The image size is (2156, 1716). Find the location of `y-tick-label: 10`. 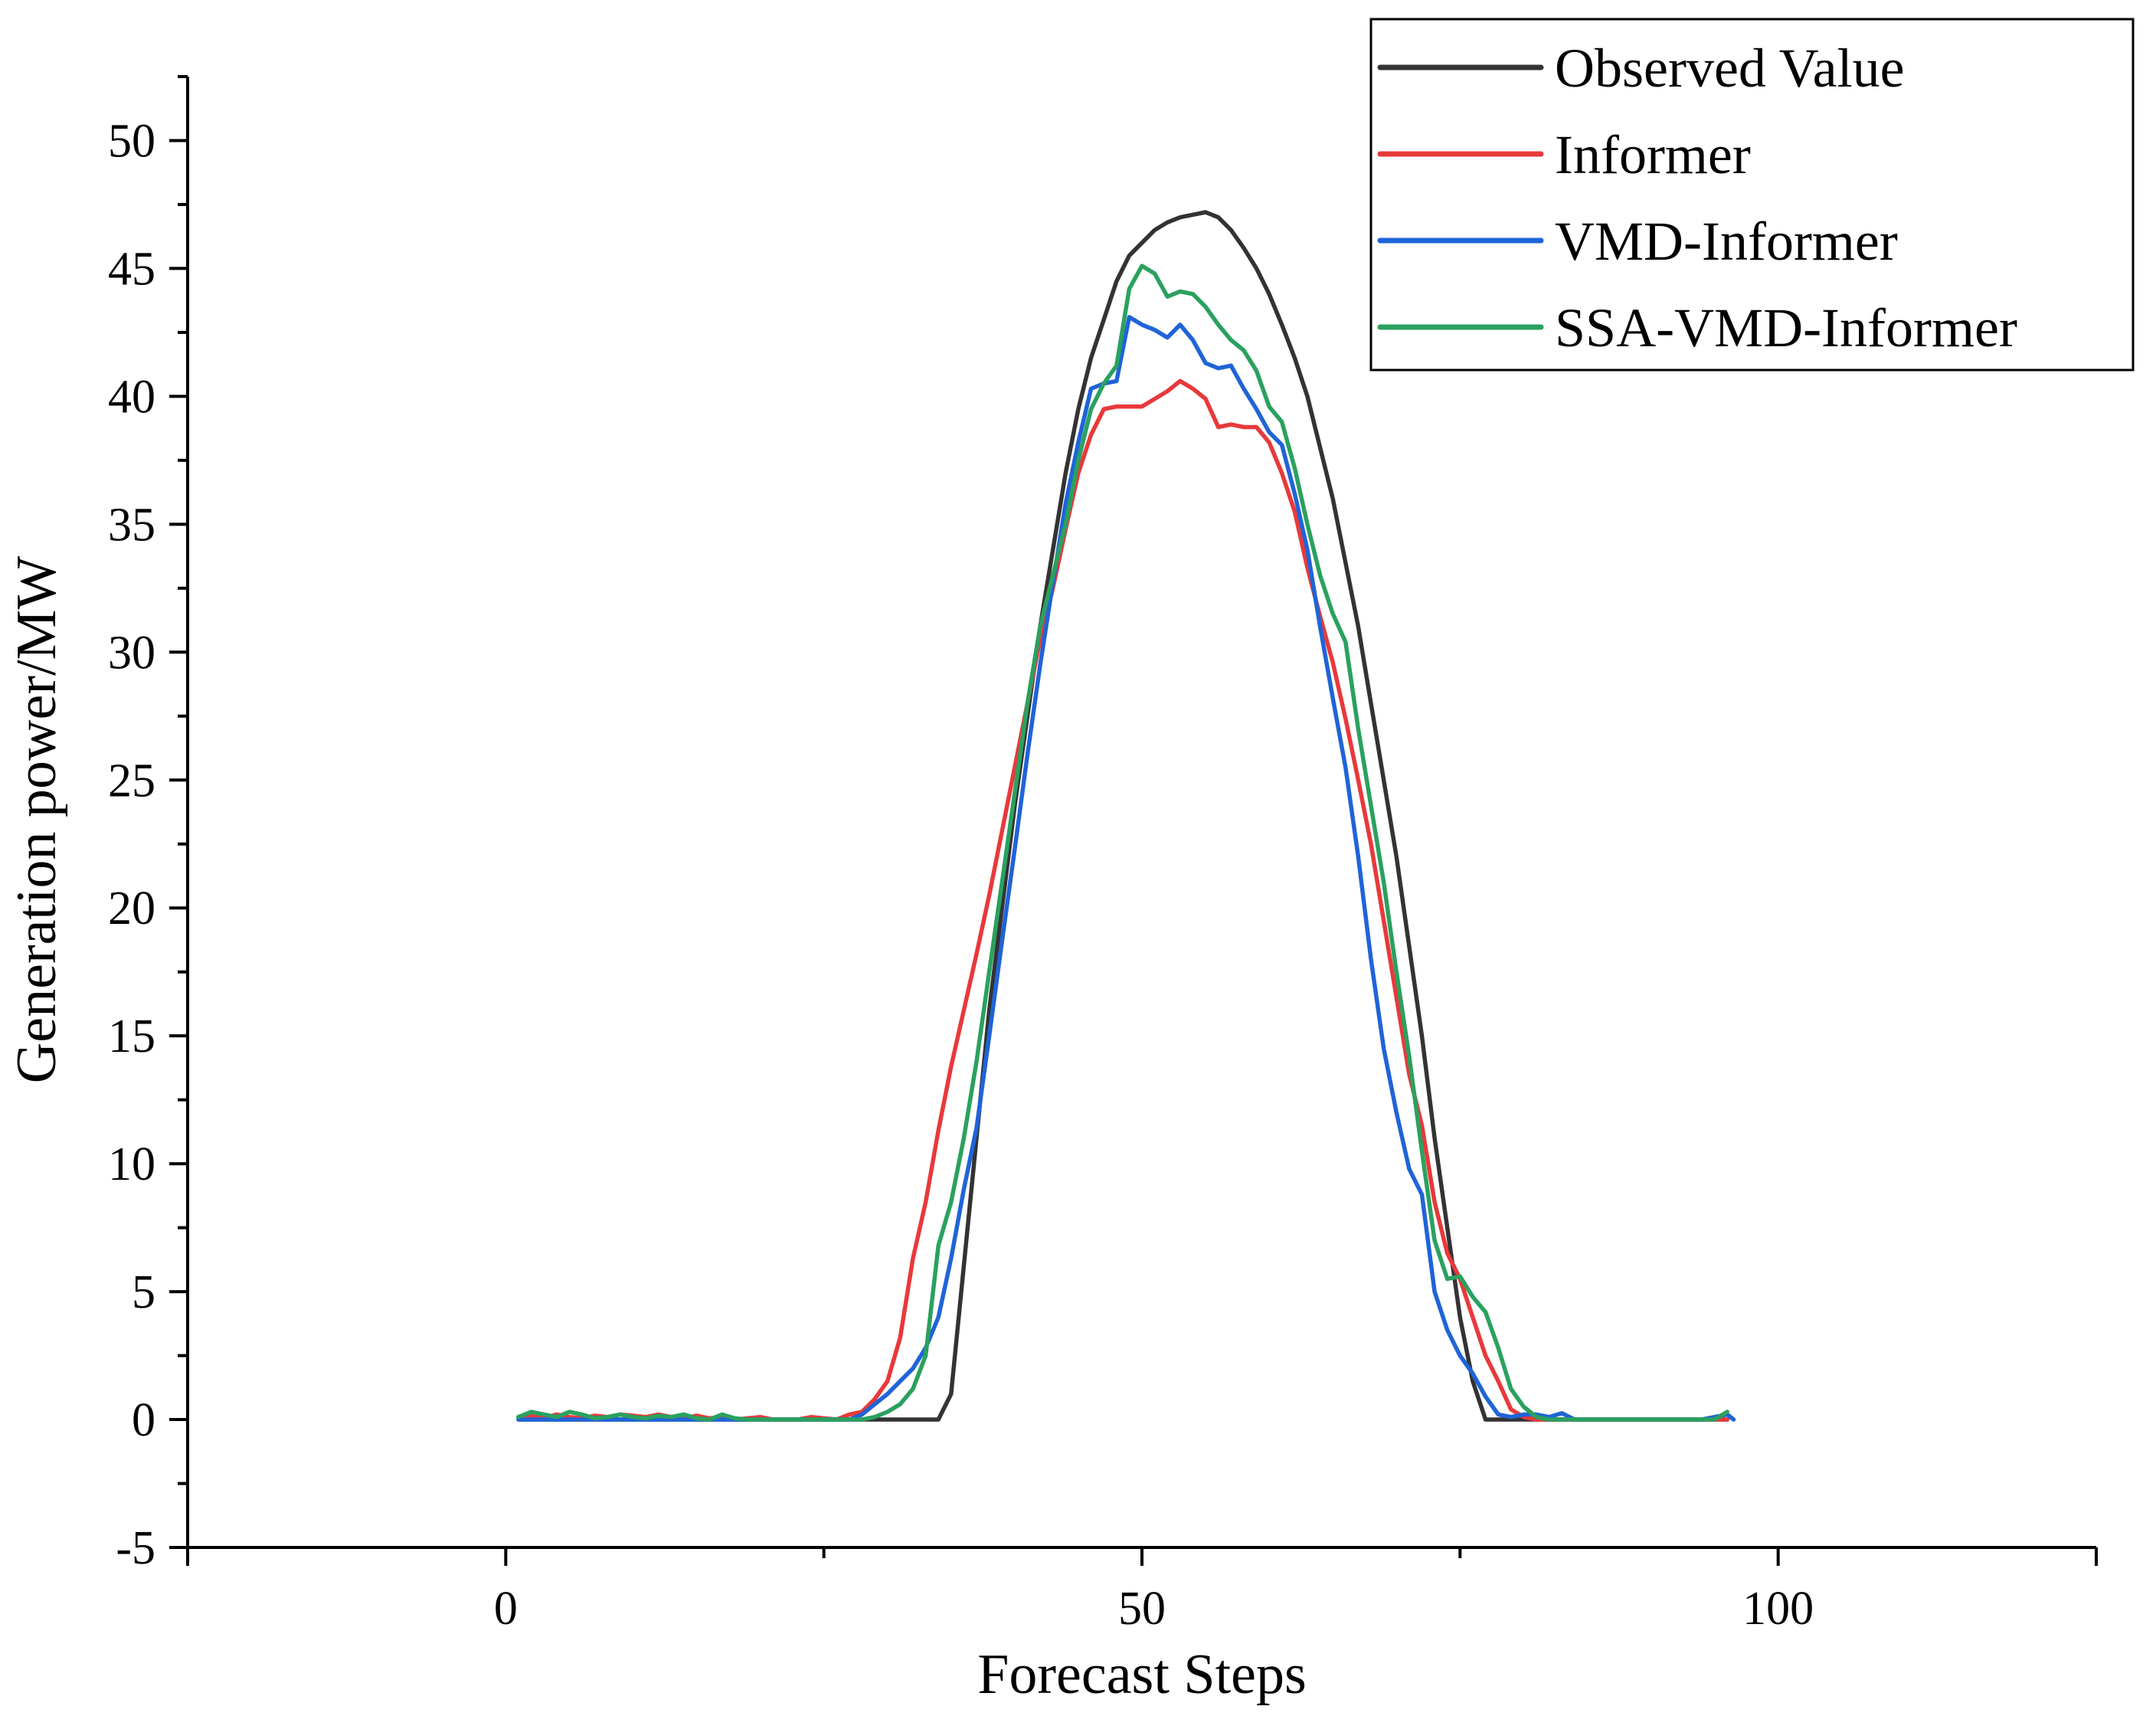

y-tick-label: 10 is located at coordinates (131, 1164).